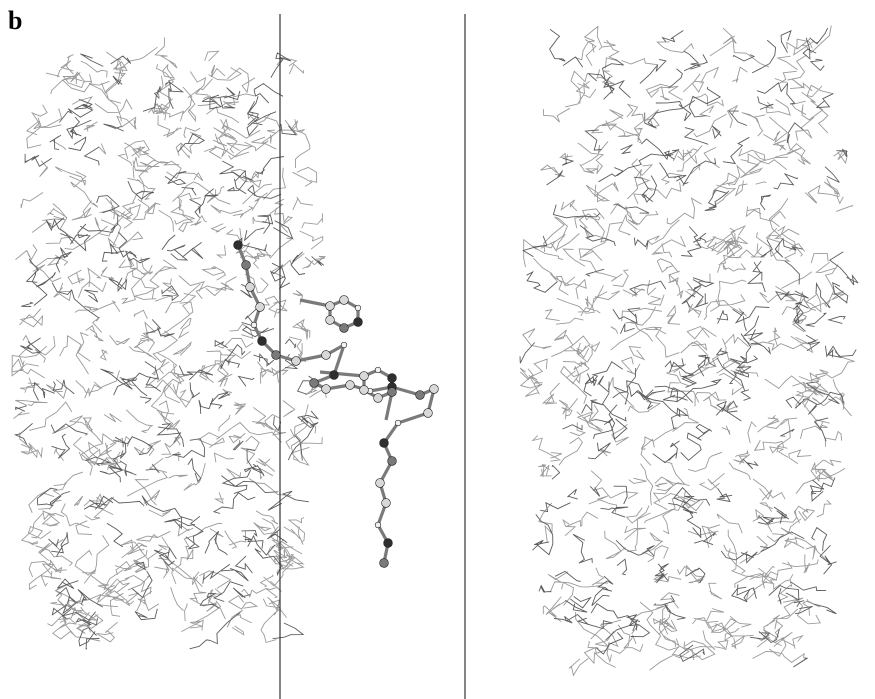 The height and width of the screenshot is (699, 875). Describe the element at coordinates (336, 404) in the screenshot. I see `ligand-ball-and-stick` at that location.